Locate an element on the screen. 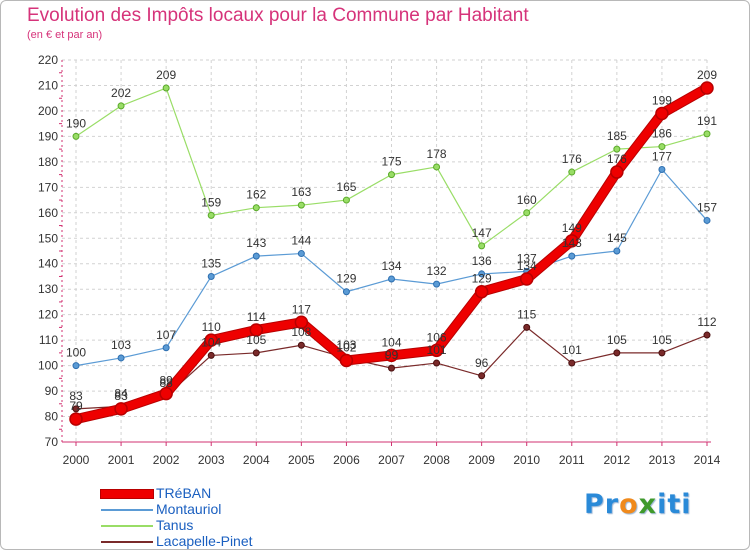 The image size is (750, 550). data-label-lacapelle-pinet-2012: 105 is located at coordinates (617, 340).